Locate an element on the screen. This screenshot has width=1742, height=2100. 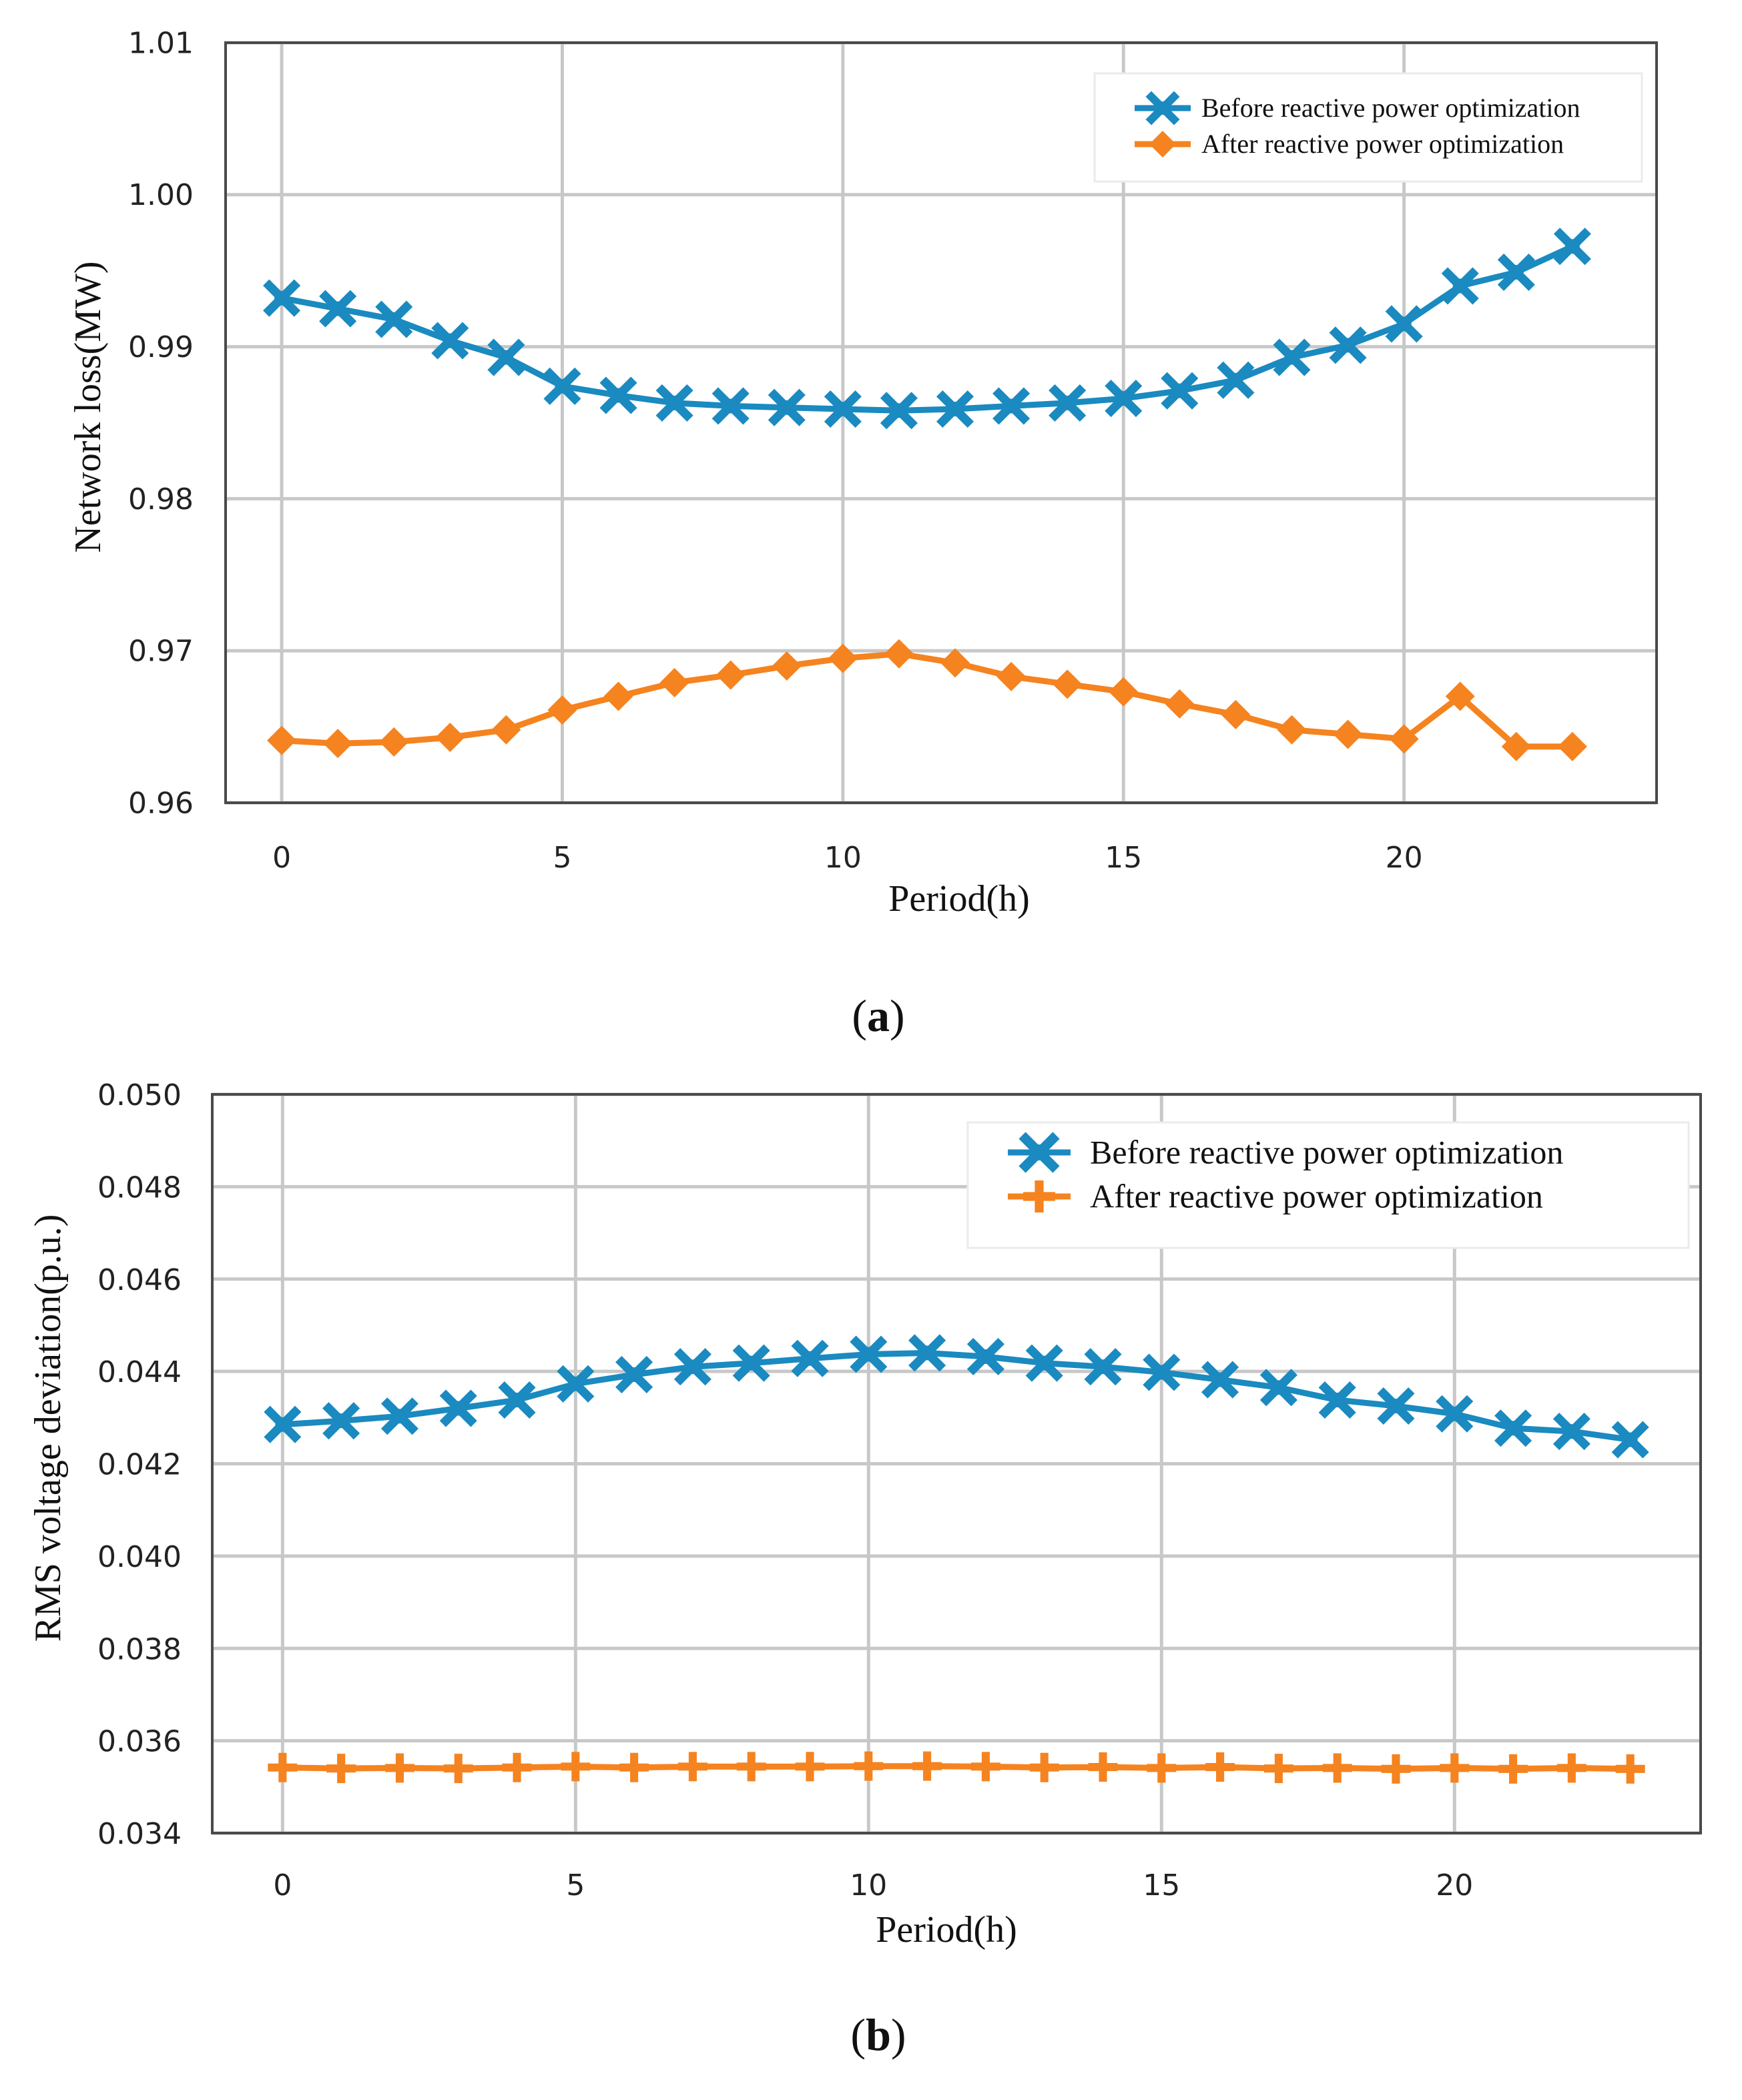
y-tick-label: 0.046 is located at coordinates (139, 1280).